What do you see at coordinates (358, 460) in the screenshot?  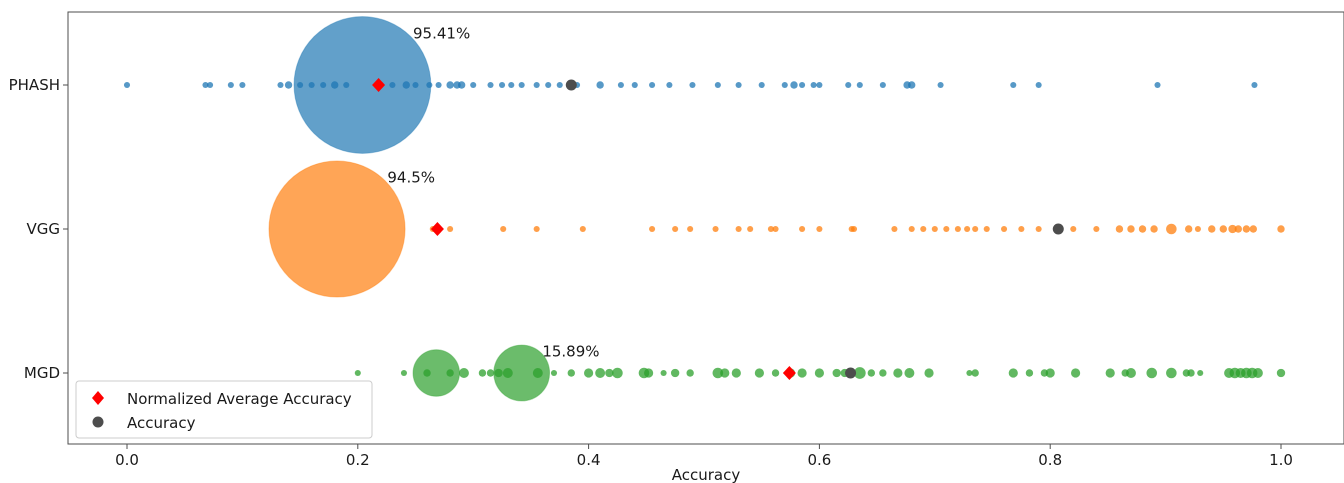 I see `x-tick-label: 0.2` at bounding box center [358, 460].